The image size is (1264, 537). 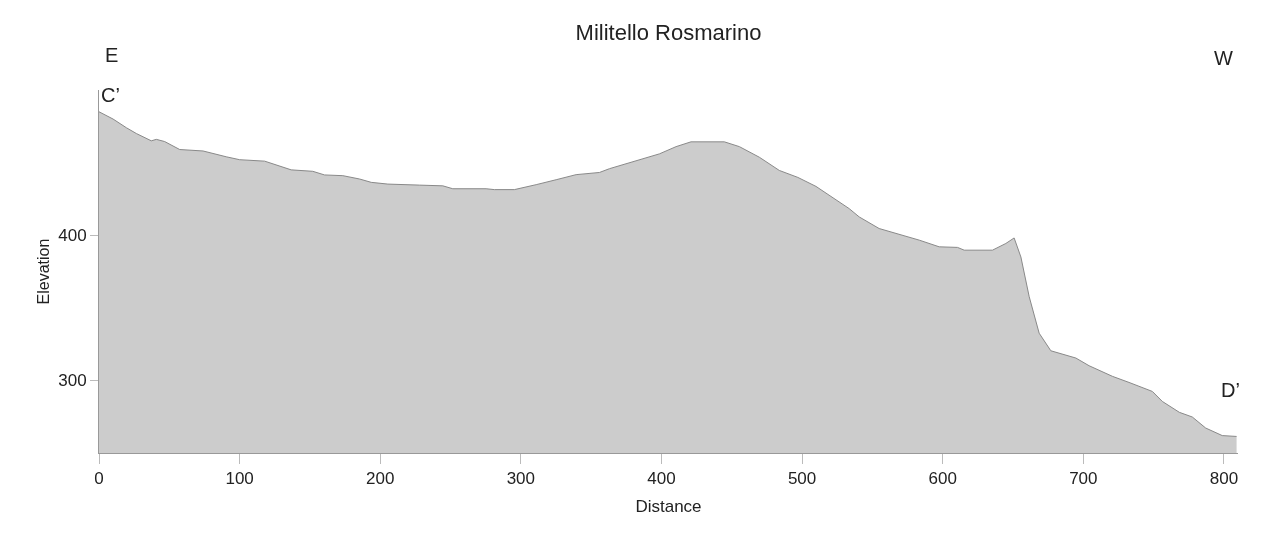 I want to click on x-axis-title: Distance, so click(x=668, y=506).